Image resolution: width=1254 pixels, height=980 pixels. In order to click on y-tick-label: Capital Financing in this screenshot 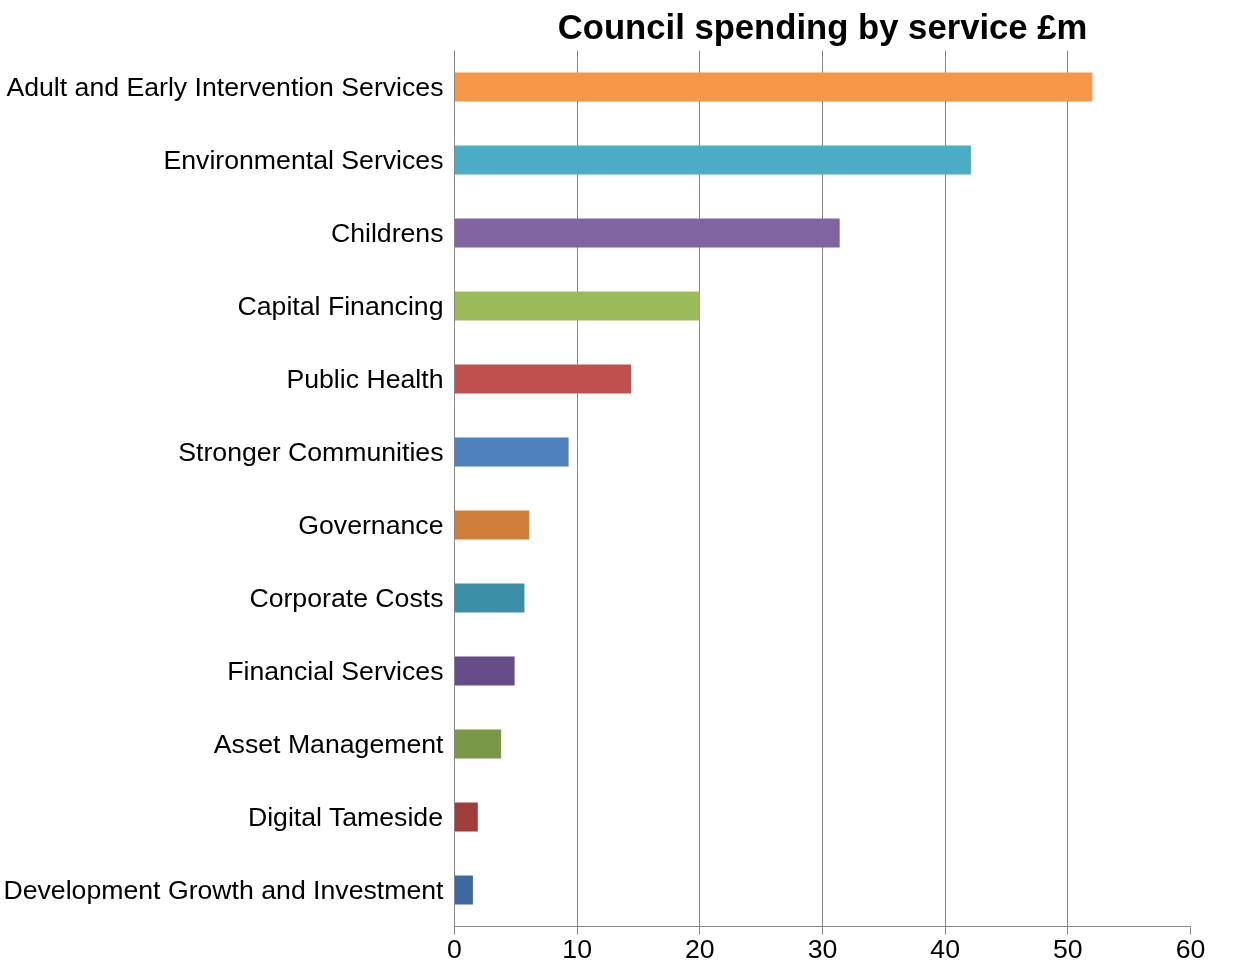, I will do `click(340, 306)`.